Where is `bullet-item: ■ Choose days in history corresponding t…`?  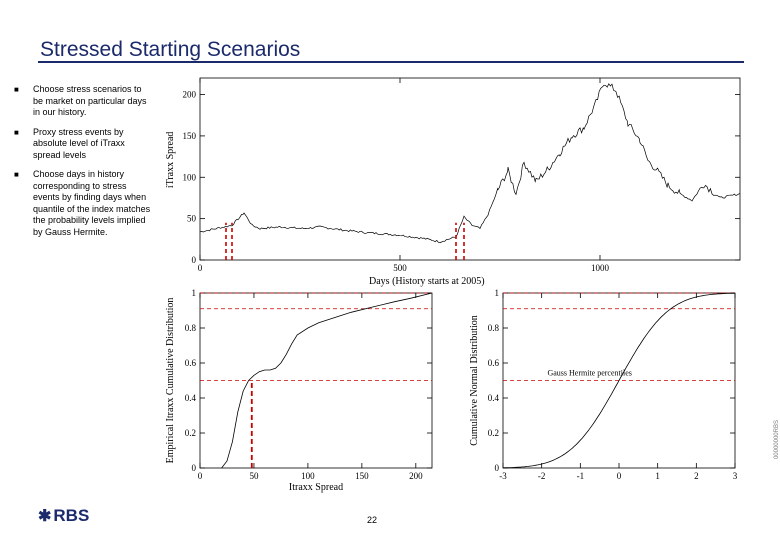 bullet-item: ■ Choose days in history corresponding t… is located at coordinates (84, 203).